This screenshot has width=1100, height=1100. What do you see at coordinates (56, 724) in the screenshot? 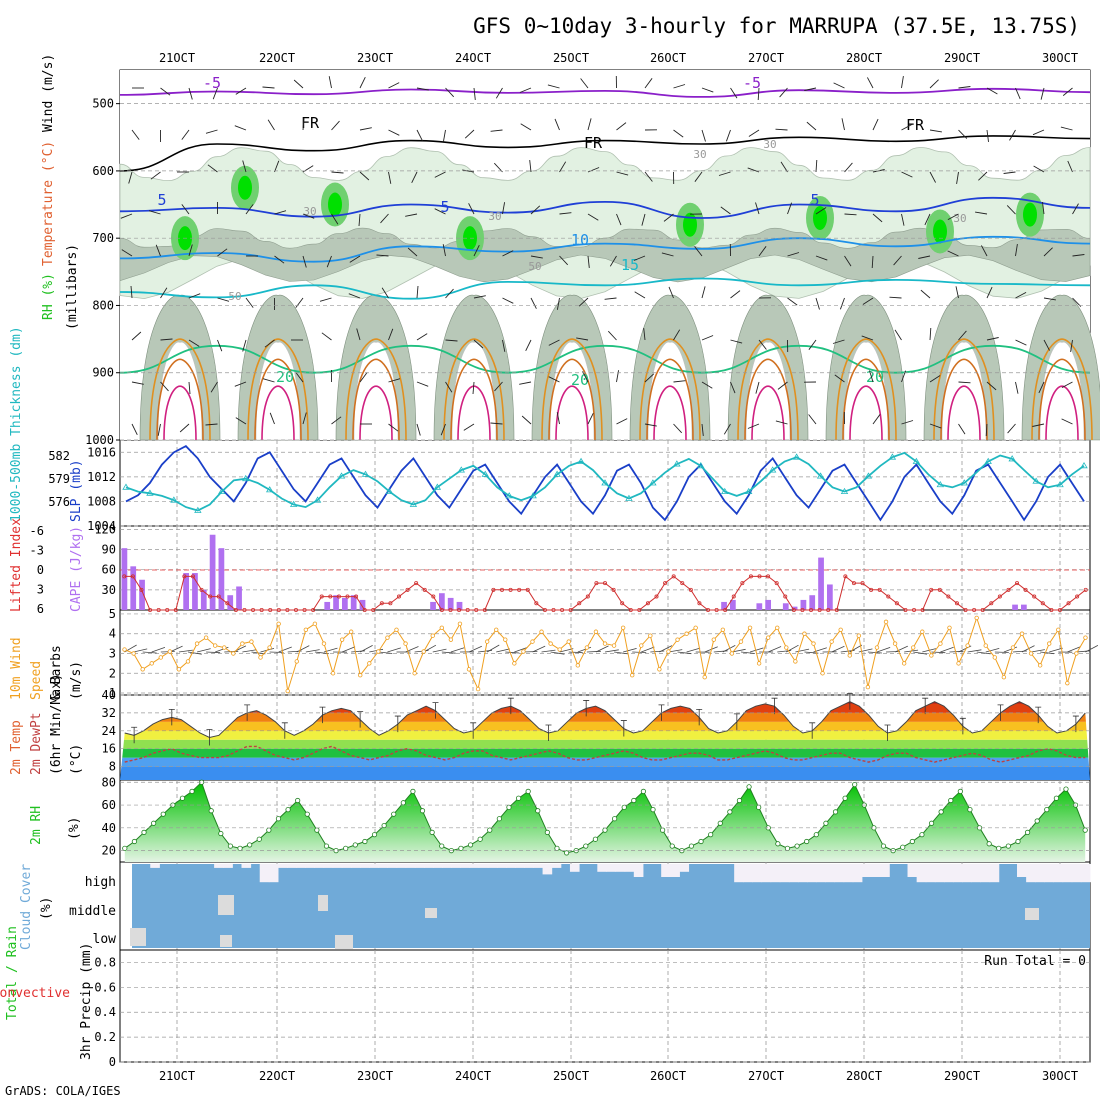
I see `temp-ylabel-part: (6hr Min/Max)` at bounding box center [56, 724].